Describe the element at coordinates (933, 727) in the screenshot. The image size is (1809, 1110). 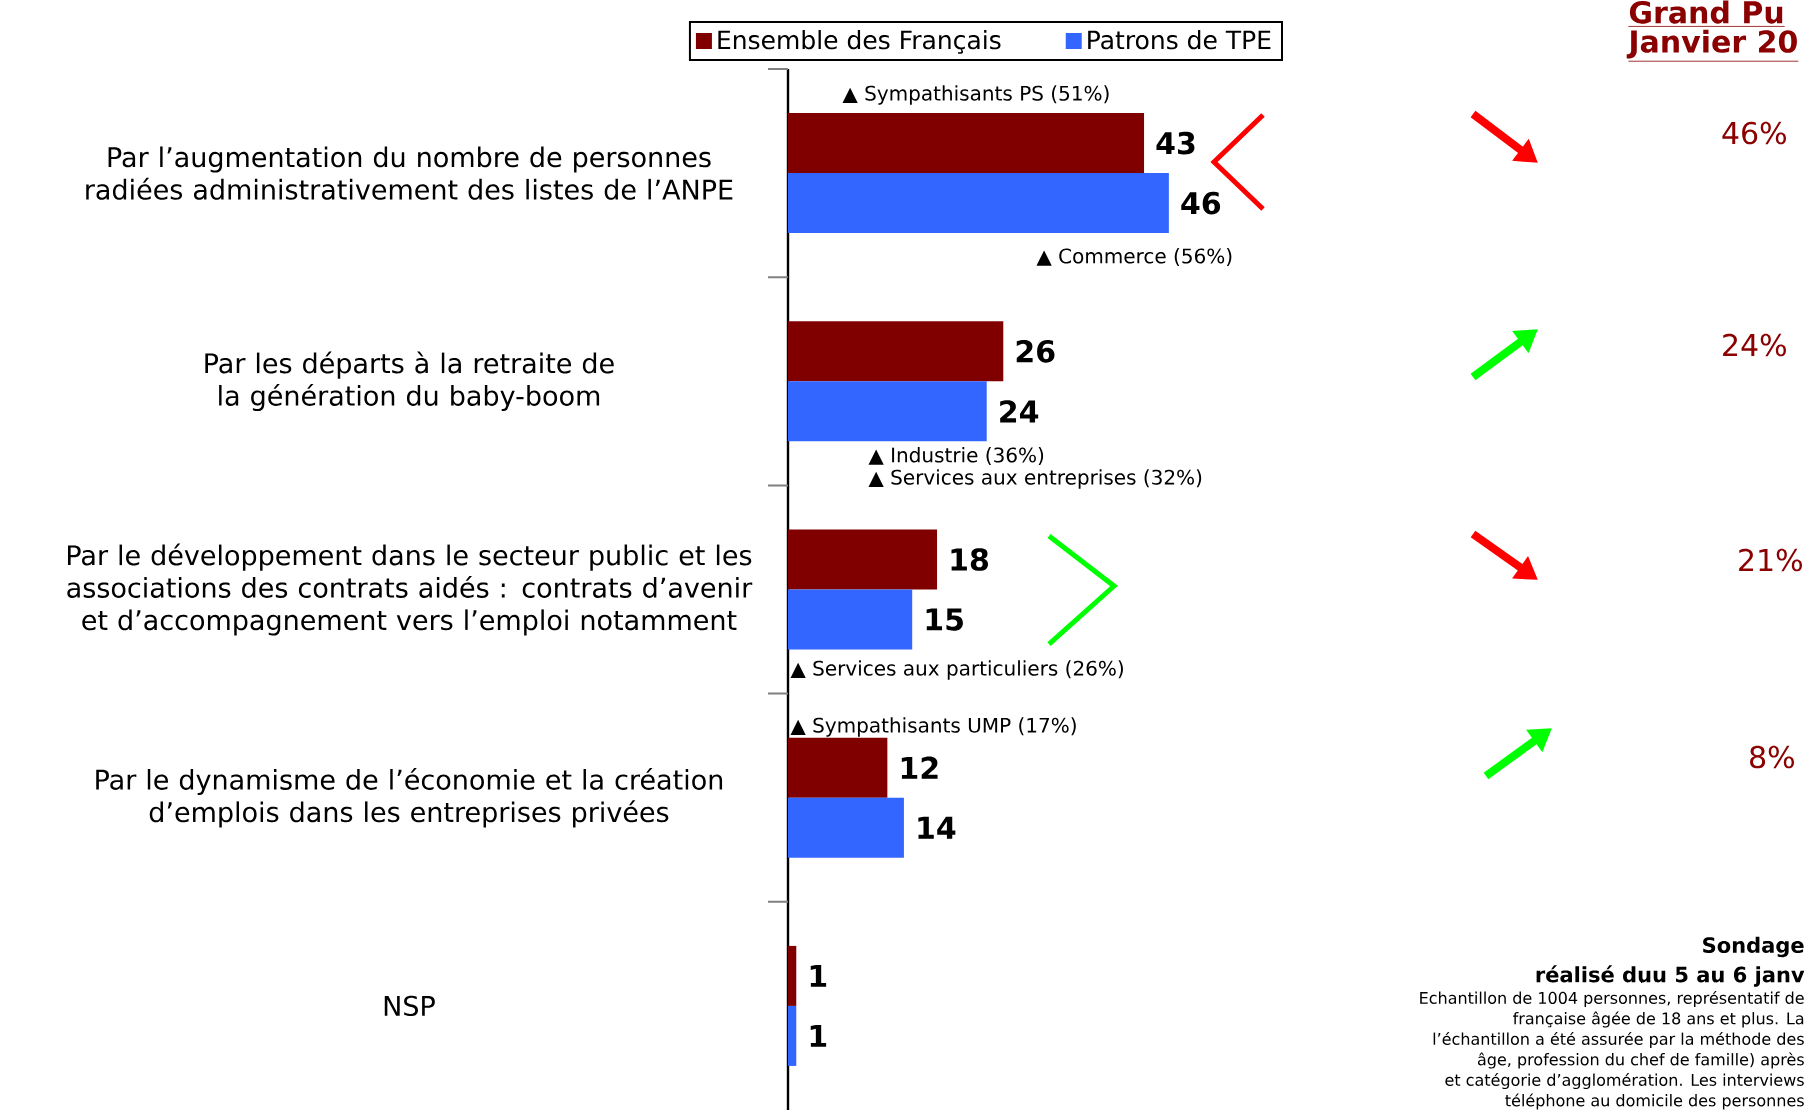
I see `annotation: ▲ Sympathisants UMP (17%)` at that location.